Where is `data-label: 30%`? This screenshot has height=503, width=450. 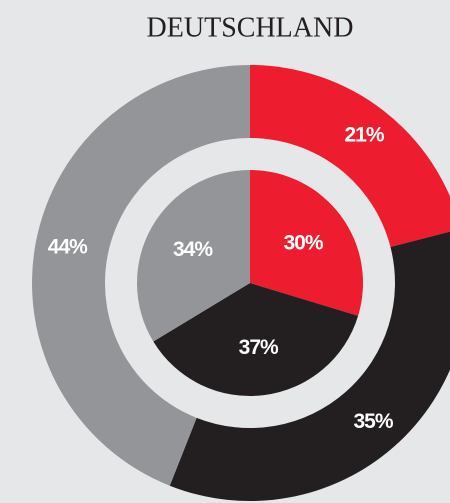
data-label: 30% is located at coordinates (304, 242).